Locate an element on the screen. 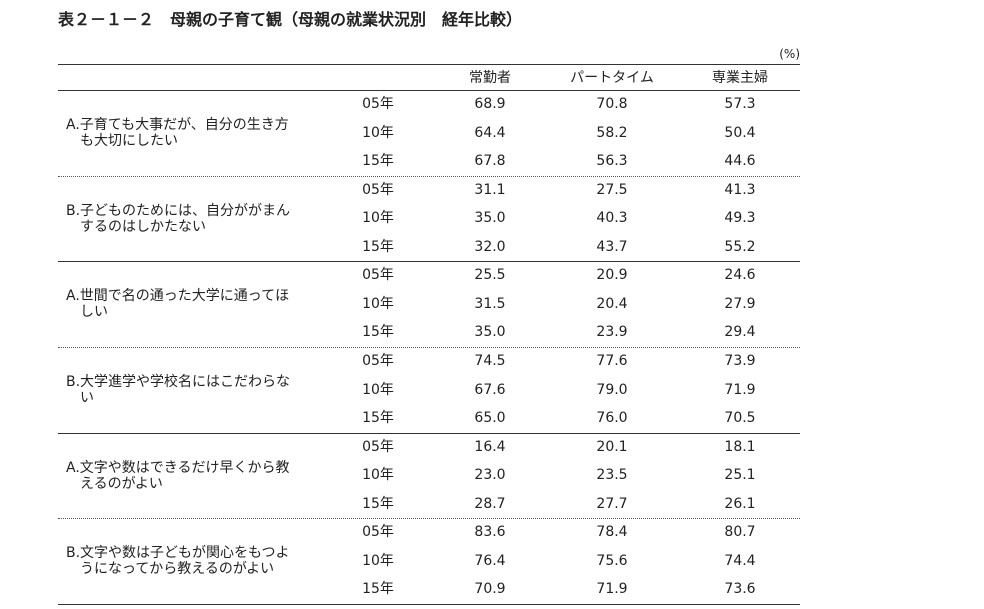 The height and width of the screenshot is (609, 984). cell: 24.6 is located at coordinates (740, 275).